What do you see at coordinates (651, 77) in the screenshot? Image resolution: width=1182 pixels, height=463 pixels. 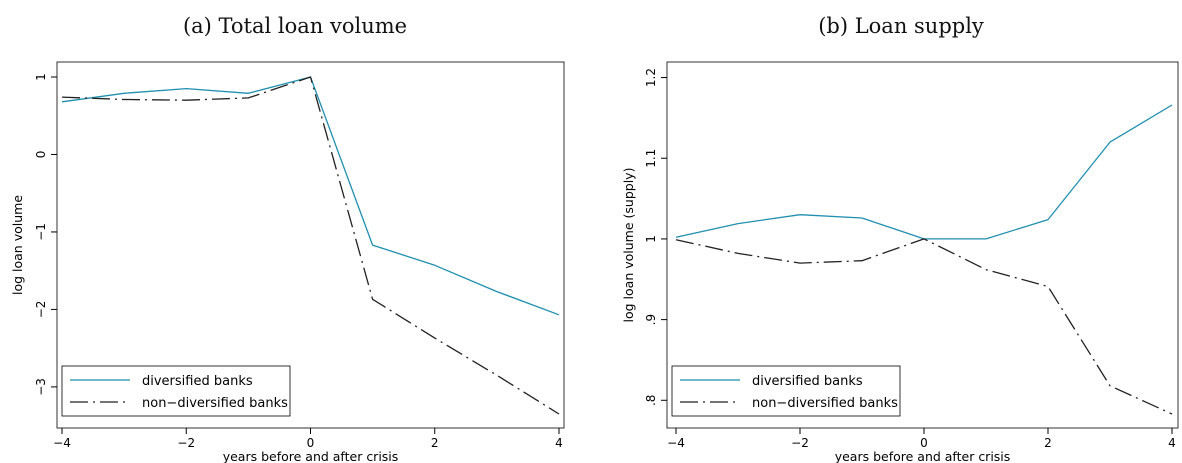 I see `y-tick-label: 1.2` at bounding box center [651, 77].